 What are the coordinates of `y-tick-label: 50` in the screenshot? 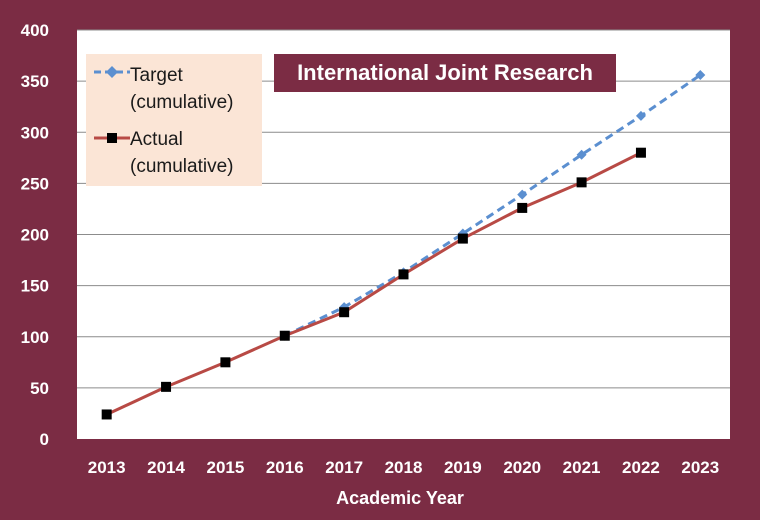 It's located at (39, 388).